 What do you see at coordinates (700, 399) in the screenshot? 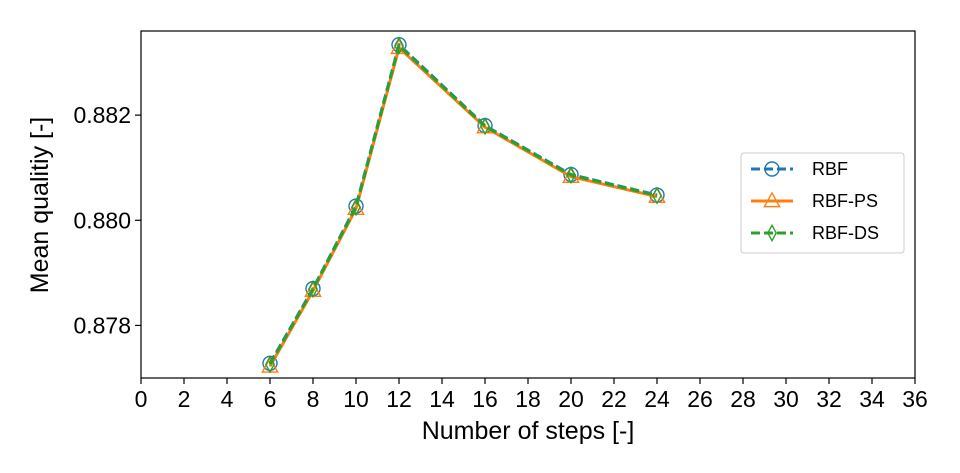
I see `x-tick-label: 26` at bounding box center [700, 399].